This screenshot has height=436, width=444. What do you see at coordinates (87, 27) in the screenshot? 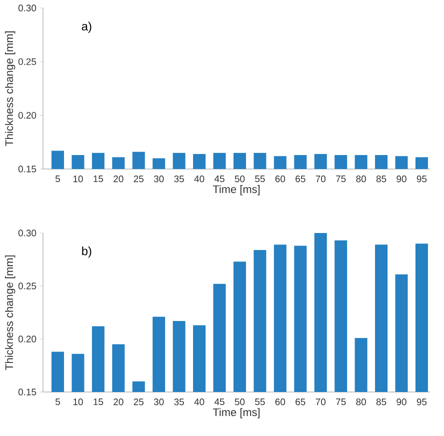
I see `annotation: a)` at bounding box center [87, 27].